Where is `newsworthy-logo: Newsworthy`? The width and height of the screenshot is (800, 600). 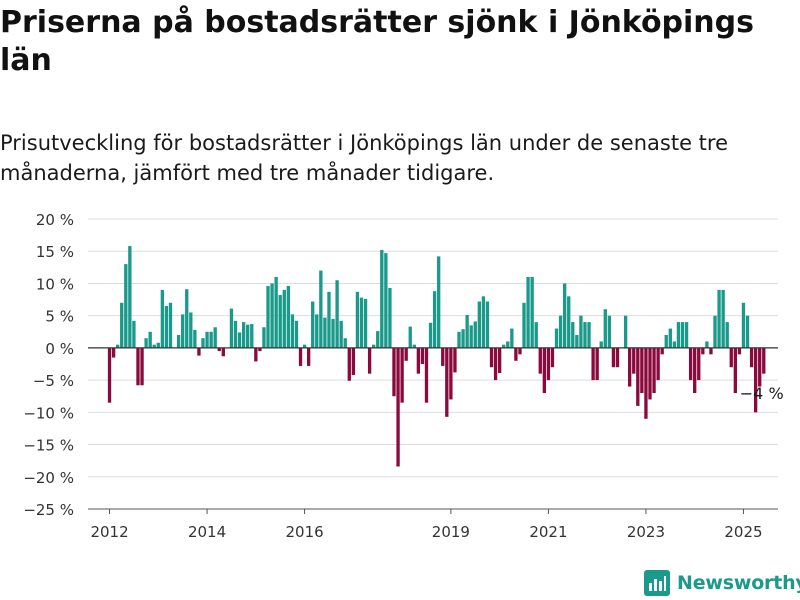 newsworthy-logo: Newsworthy is located at coordinates (722, 583).